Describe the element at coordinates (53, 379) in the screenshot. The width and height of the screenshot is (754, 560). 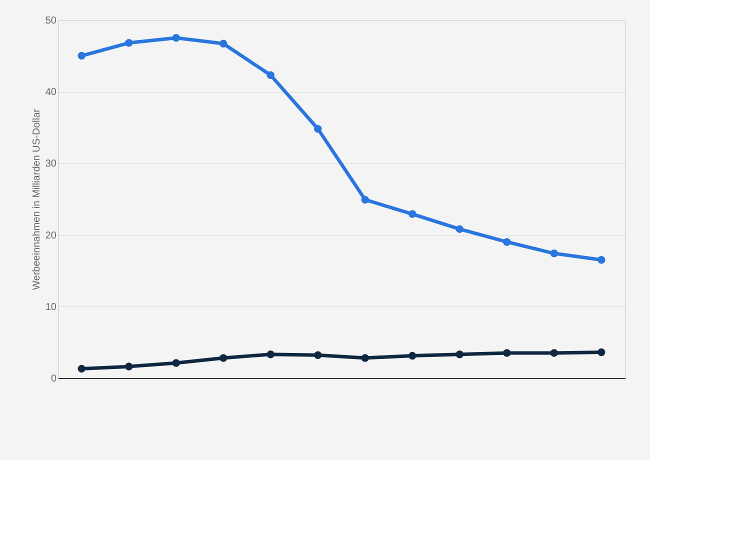
I see `y-tick-label: 0` at that location.